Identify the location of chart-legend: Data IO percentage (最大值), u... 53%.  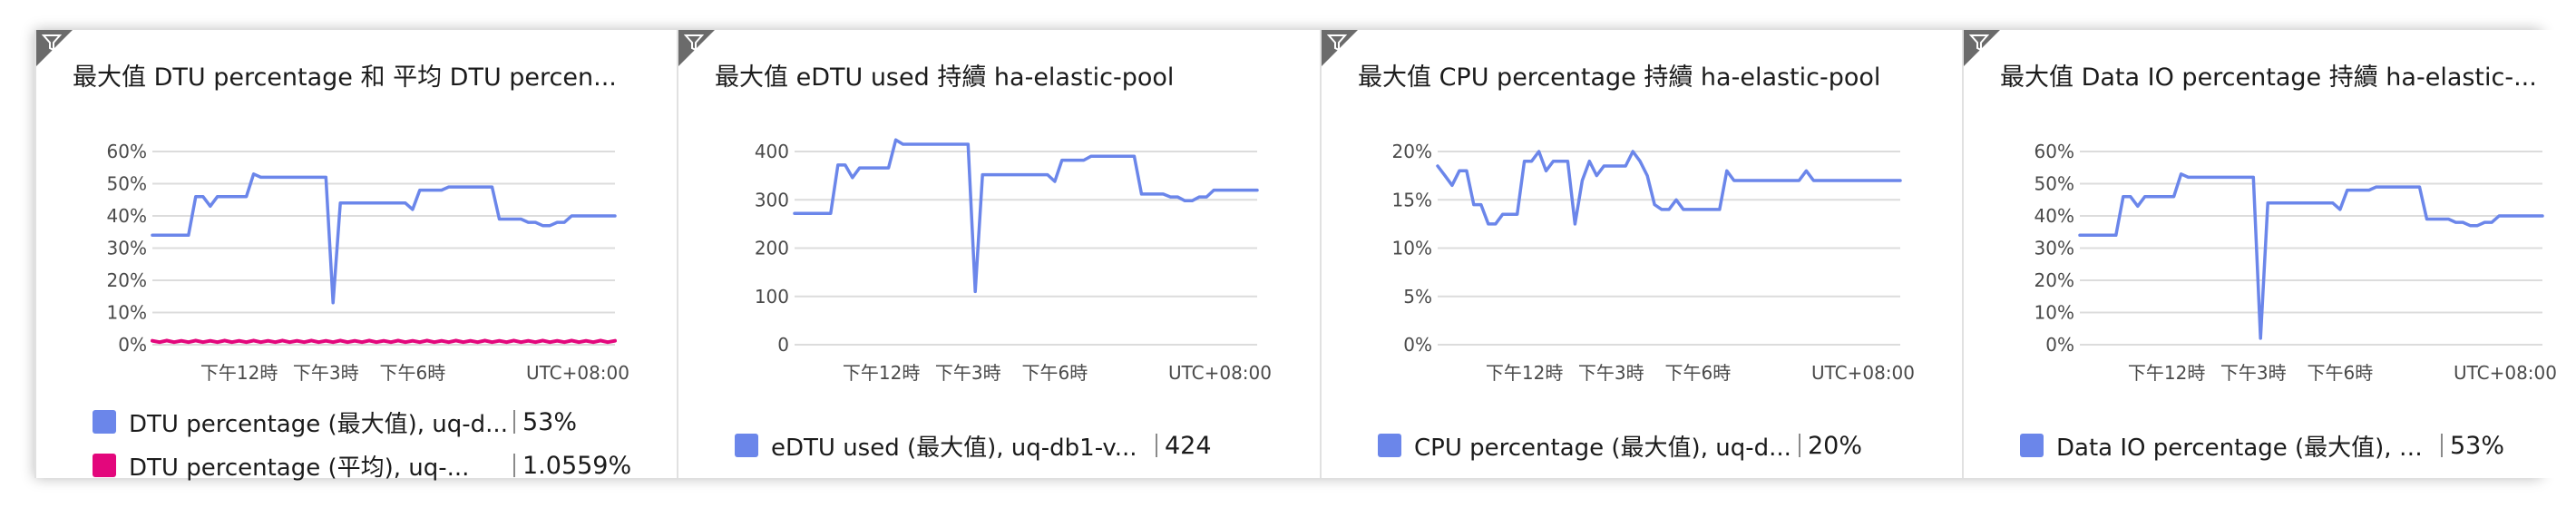
(2262, 446).